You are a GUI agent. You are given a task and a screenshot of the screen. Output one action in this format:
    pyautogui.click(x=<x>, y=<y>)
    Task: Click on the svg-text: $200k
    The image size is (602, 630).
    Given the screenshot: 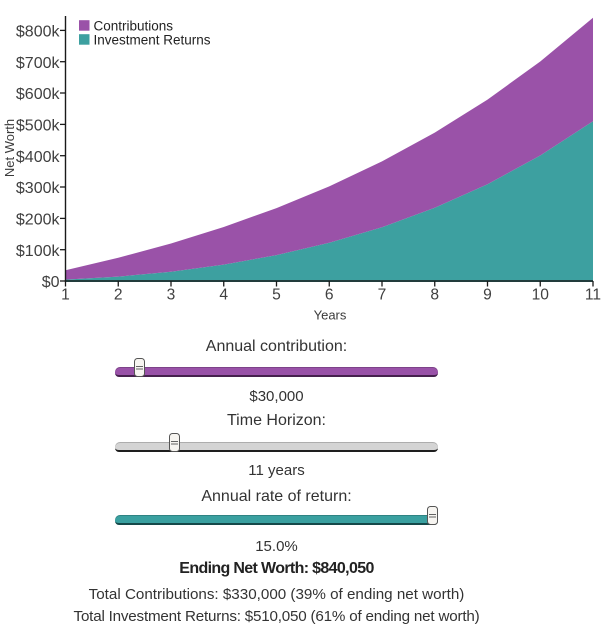 What is the action you would take?
    pyautogui.click(x=38, y=220)
    